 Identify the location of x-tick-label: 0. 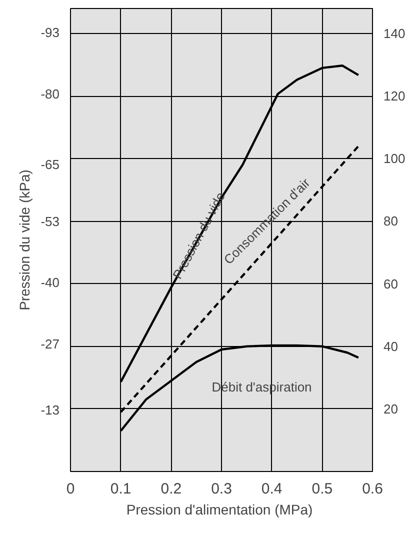
(70, 489).